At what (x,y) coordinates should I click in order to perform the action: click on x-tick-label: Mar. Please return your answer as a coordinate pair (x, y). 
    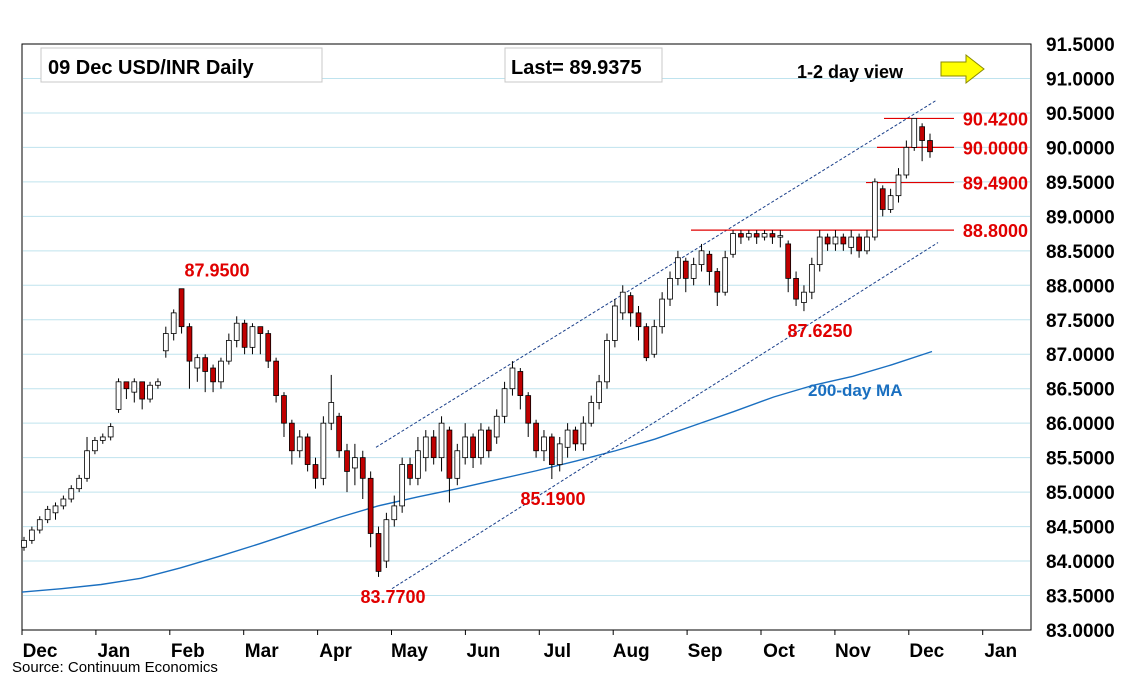
    Looking at the image, I should click on (262, 651).